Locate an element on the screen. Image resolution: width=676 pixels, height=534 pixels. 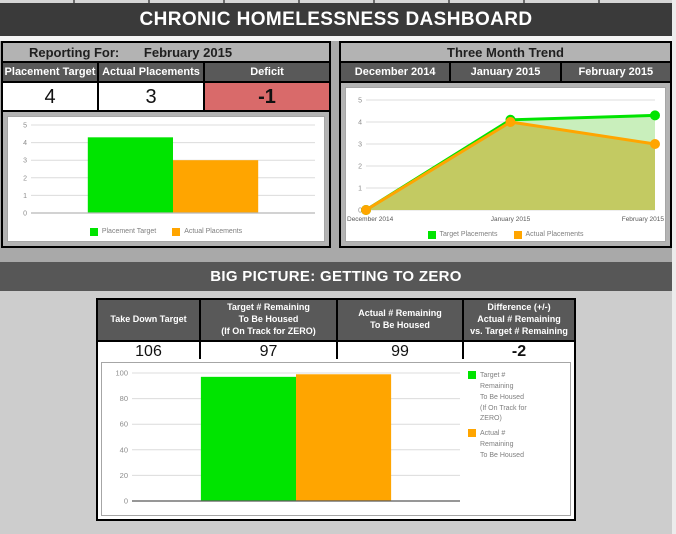
trend-month-header: December 2014 January 2015 February 2015 is located at coordinates (505, 73).